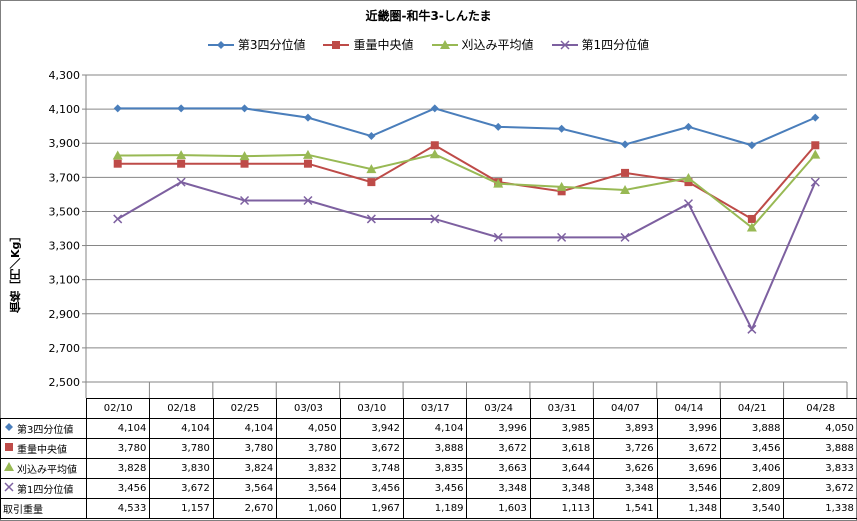 This screenshot has width=857, height=521. I want to click on legend-label: 第1四分位値, so click(615, 45).